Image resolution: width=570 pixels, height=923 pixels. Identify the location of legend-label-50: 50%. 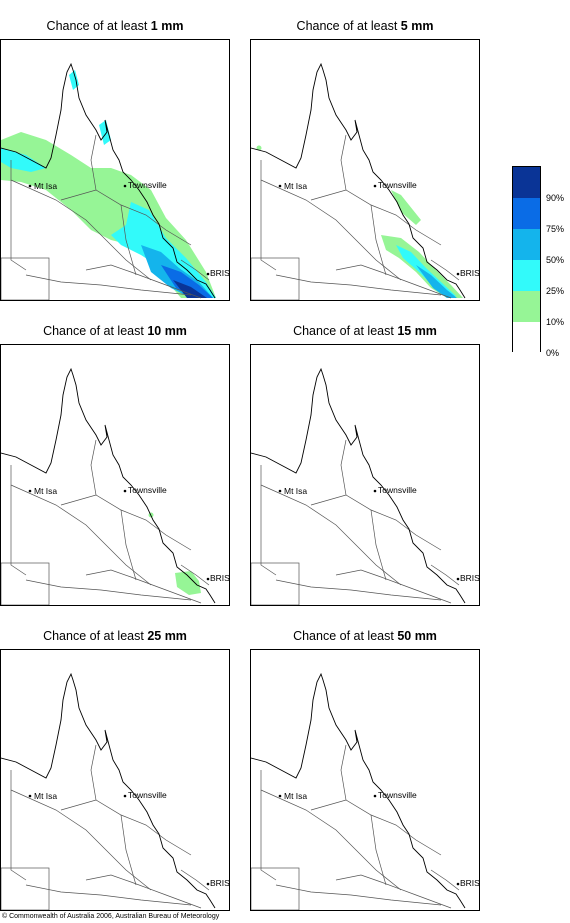
(555, 260).